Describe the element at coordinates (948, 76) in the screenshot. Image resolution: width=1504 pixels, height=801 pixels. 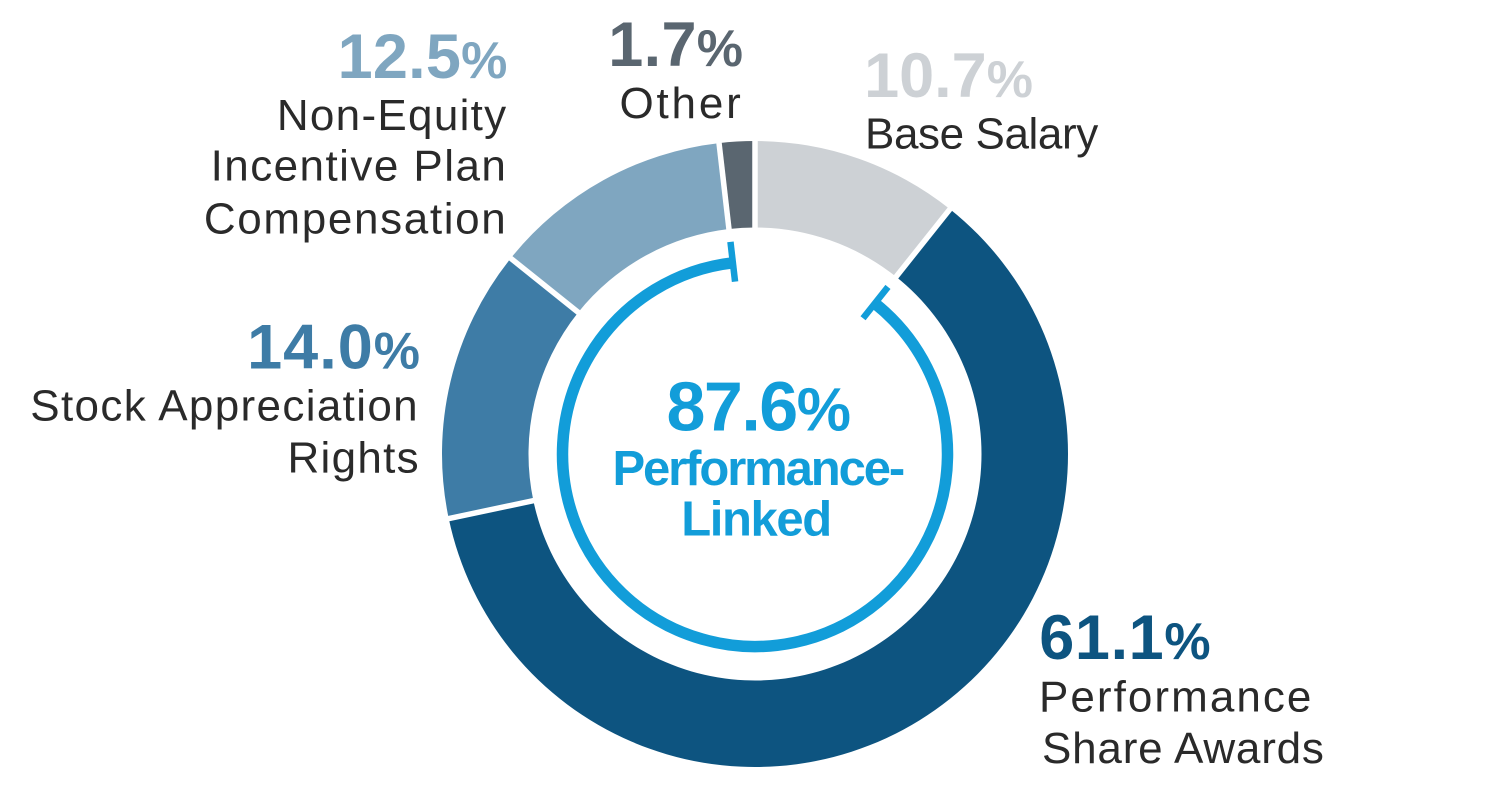
I see `svg-text: 10.7%` at that location.